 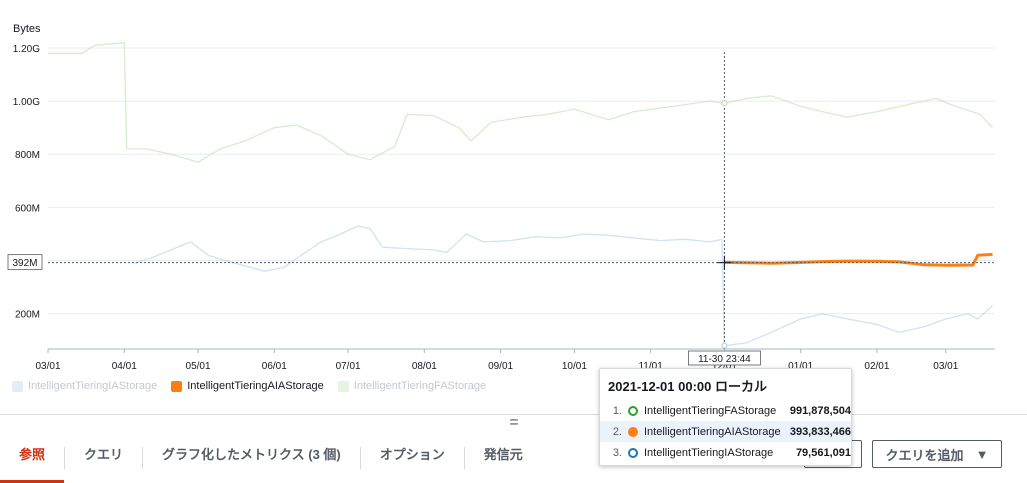 I want to click on y-tick-label: 800M, so click(x=27, y=155).